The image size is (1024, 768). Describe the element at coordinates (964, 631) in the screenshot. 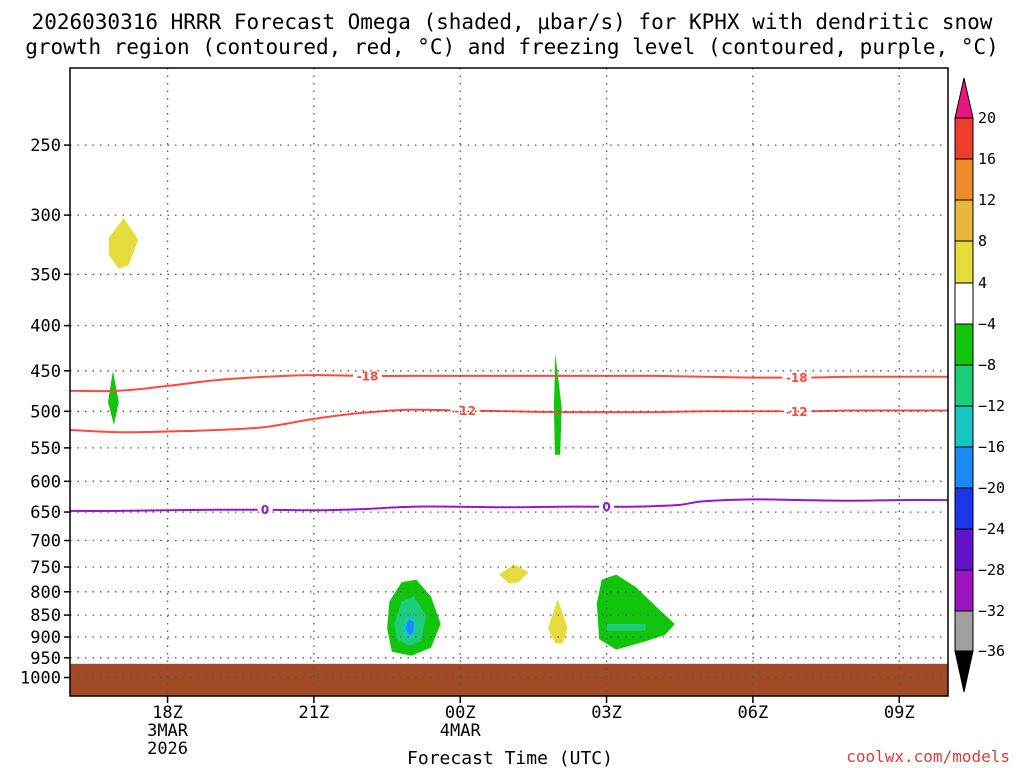

I see `colorbar-swatch--32` at that location.